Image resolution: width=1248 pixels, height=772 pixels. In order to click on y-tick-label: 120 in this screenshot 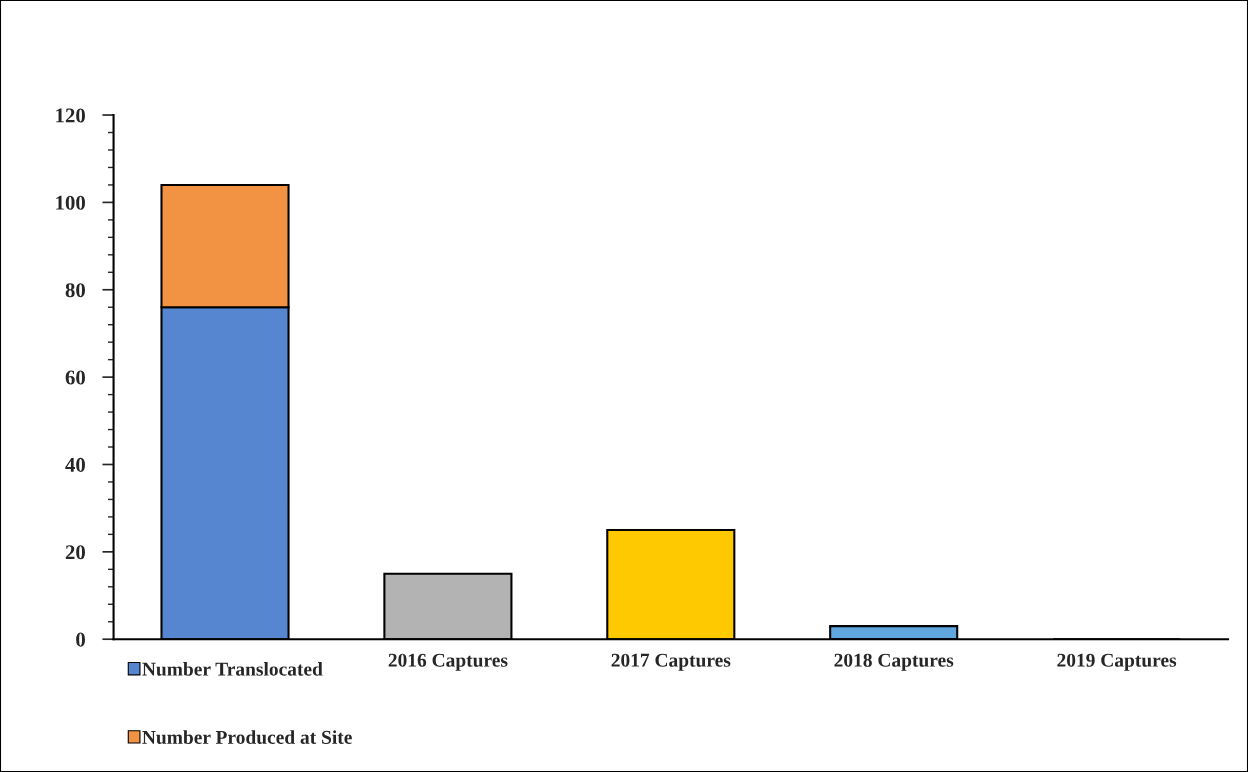, I will do `click(70, 115)`.